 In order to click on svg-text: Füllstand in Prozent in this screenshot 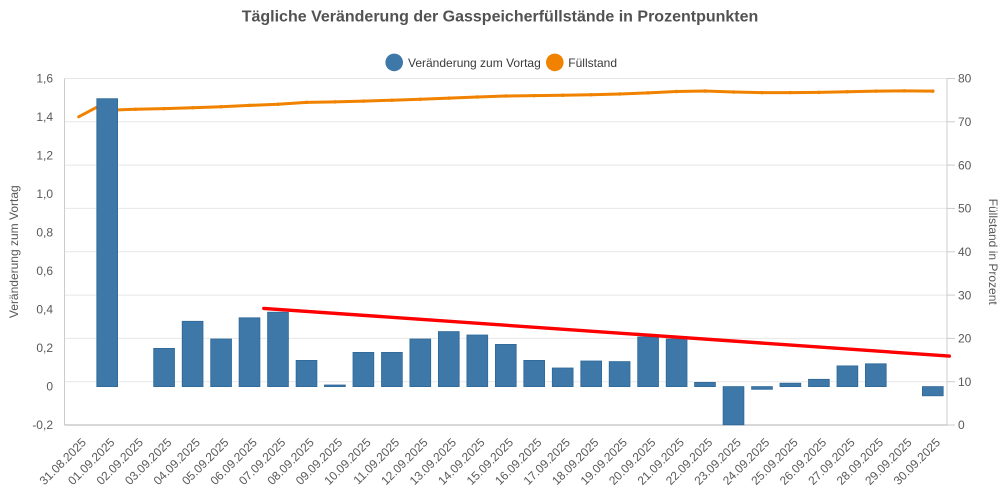, I will do `click(993, 252)`.